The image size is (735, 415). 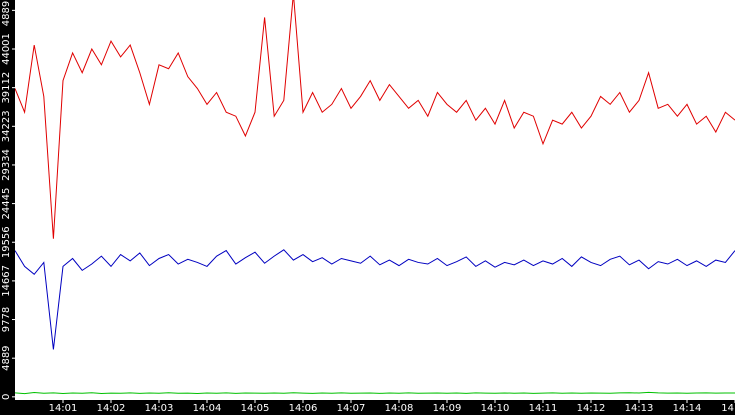 I want to click on x-tick-label: 14:10, so click(x=495, y=408).